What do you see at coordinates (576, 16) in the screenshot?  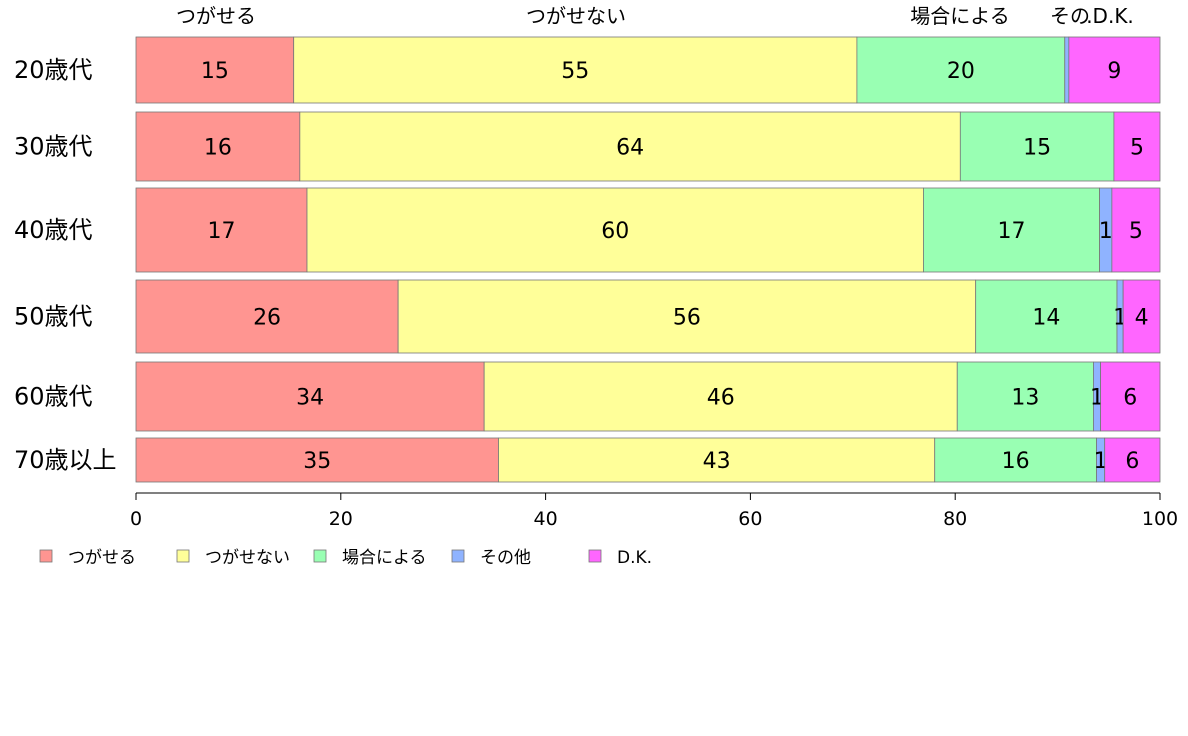 I see `top-label: つがせない` at bounding box center [576, 16].